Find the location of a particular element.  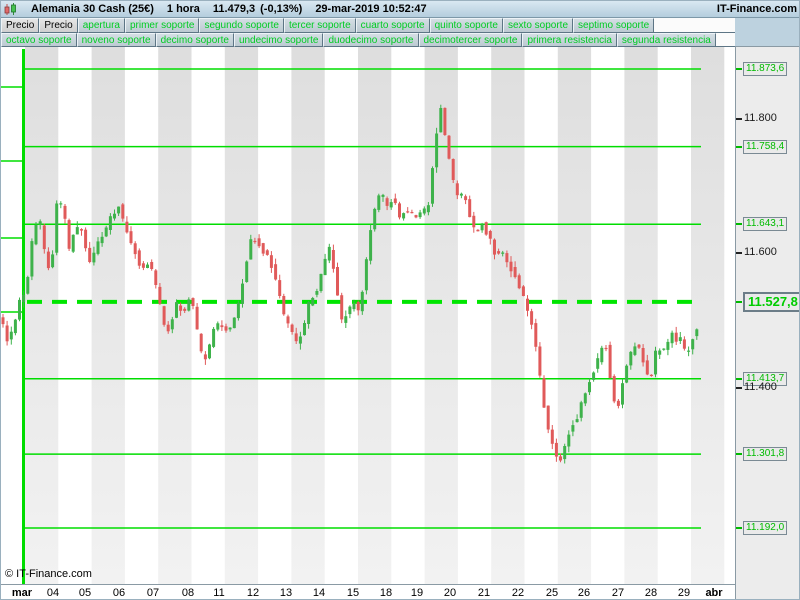

tab-quinto-soporte: quinto soporte is located at coordinates (466, 25).